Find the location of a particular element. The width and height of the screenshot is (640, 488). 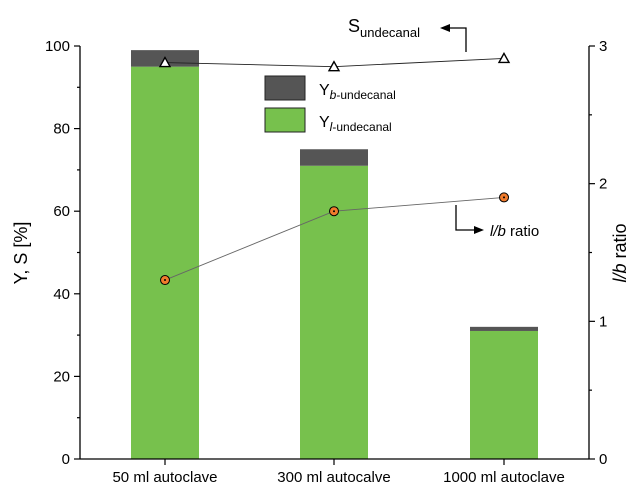

y-left-axis-title: Y, S [%] is located at coordinates (21, 253).